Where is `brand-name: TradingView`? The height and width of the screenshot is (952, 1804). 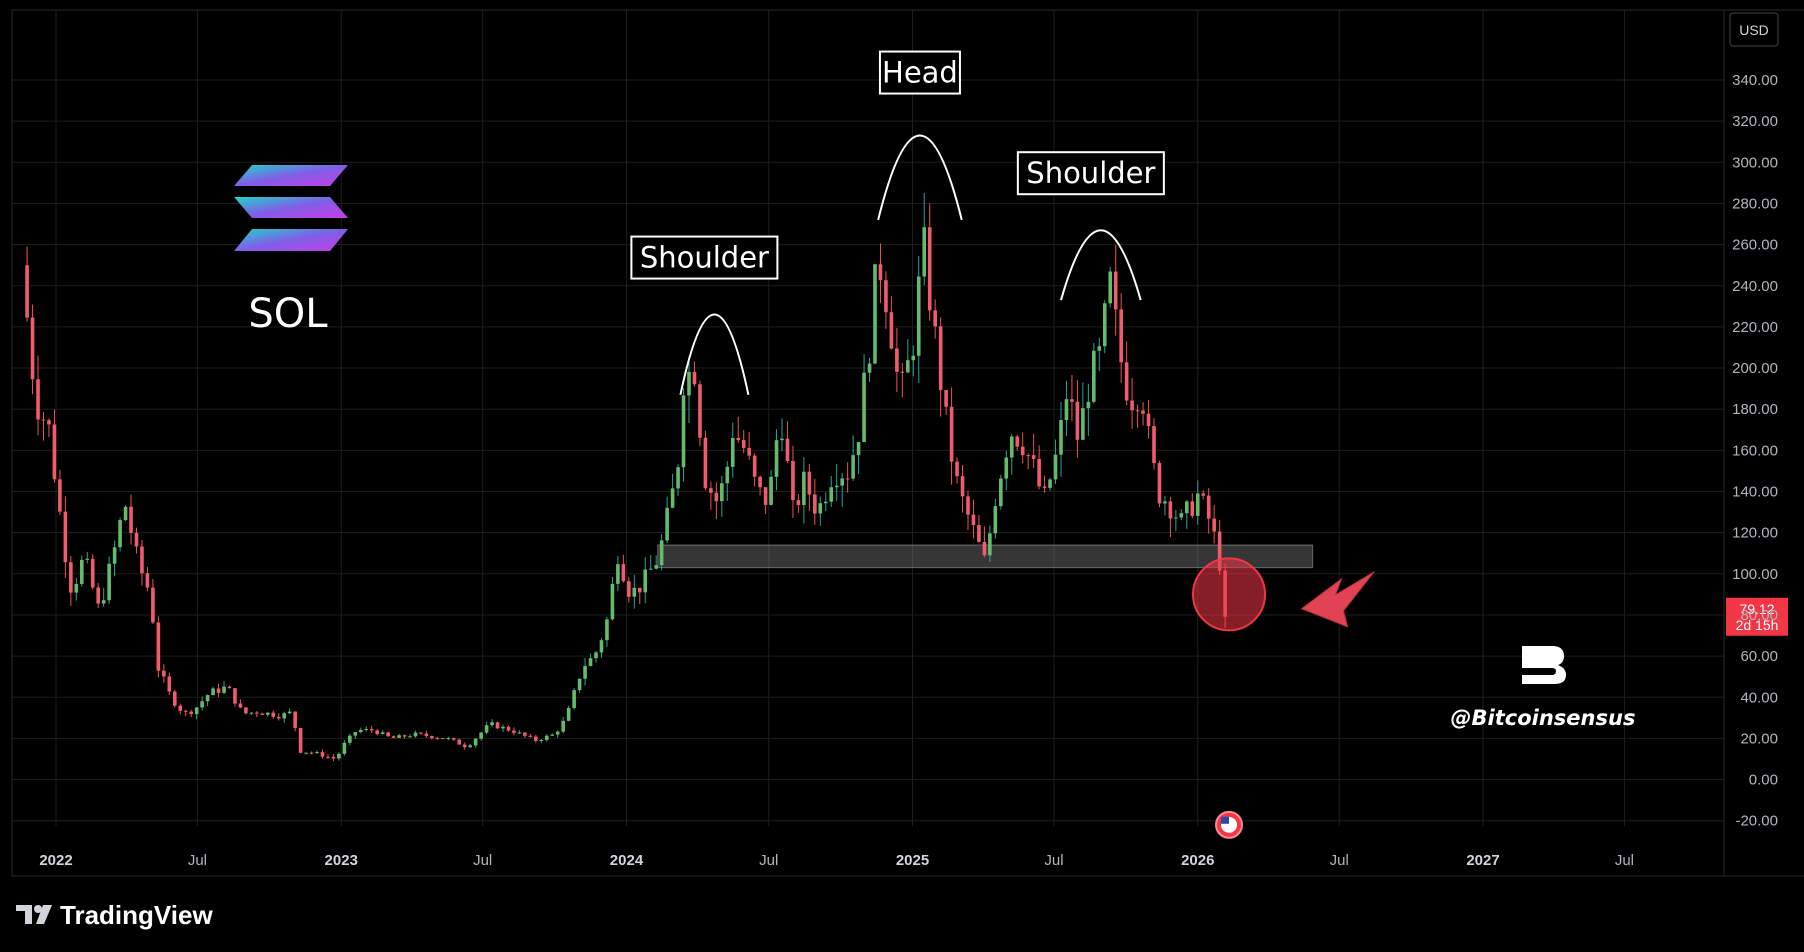
brand-name: TradingView is located at coordinates (136, 915).